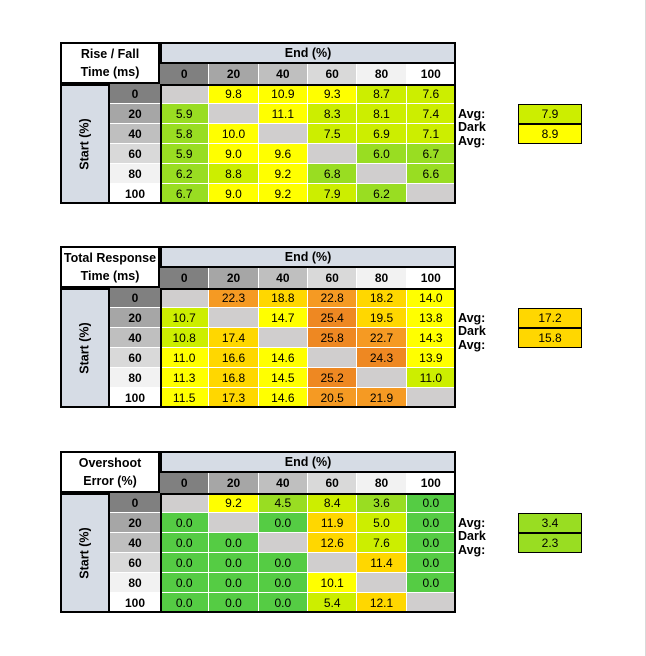 The height and width of the screenshot is (656, 646). Describe the element at coordinates (431, 338) in the screenshot. I see `data-cell: 14.3` at that location.